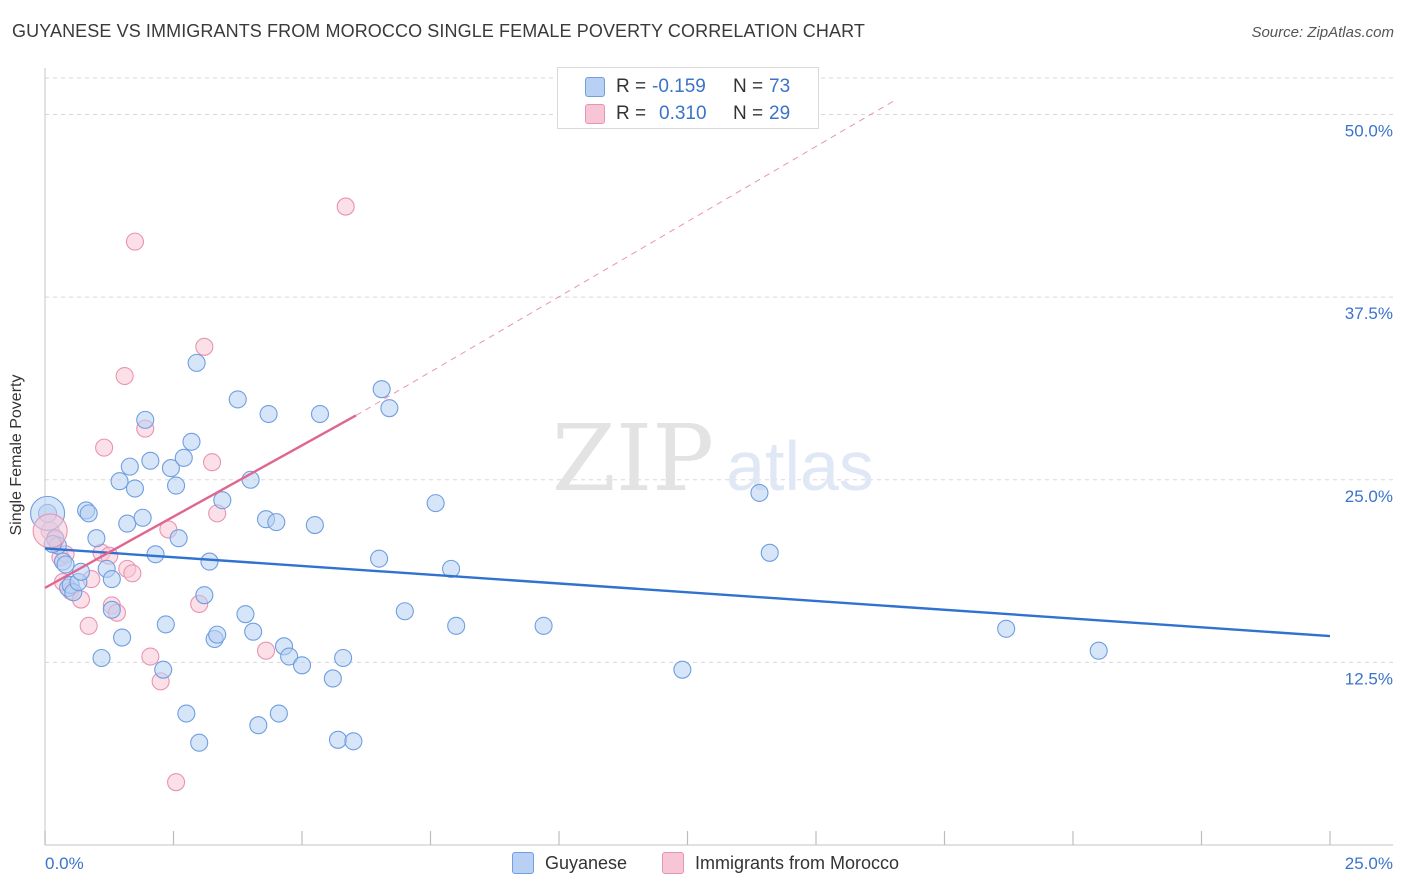  What do you see at coordinates (633, 458) in the screenshot?
I see `watermark-zip: ZIP` at bounding box center [633, 458].